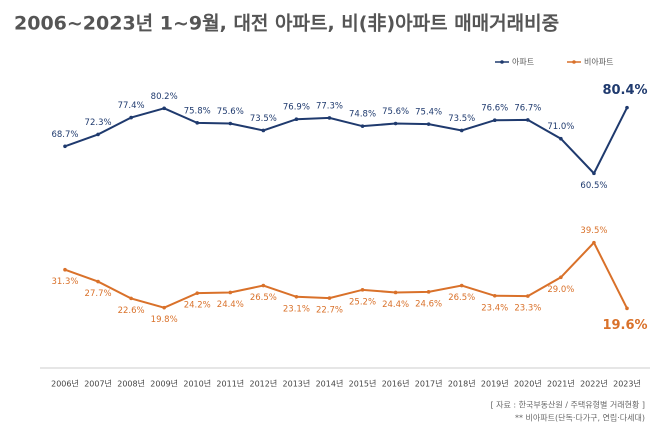  What do you see at coordinates (462, 384) in the screenshot?
I see `x-tick-label: 2018년` at bounding box center [462, 384].